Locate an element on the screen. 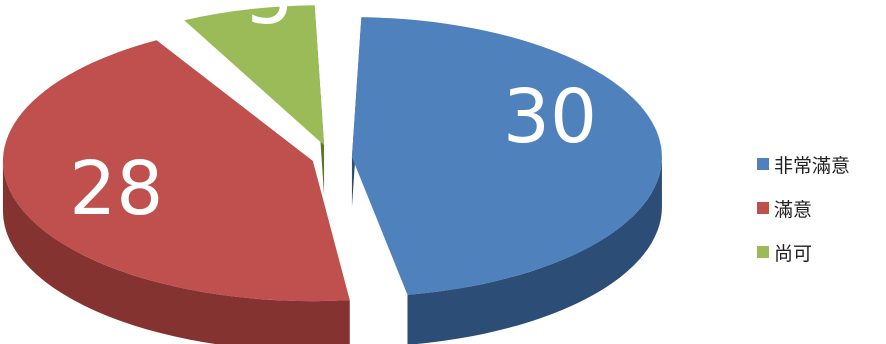 Image resolution: width=886 pixels, height=344 pixels. data-label-satisfied: 28 is located at coordinates (116, 189).